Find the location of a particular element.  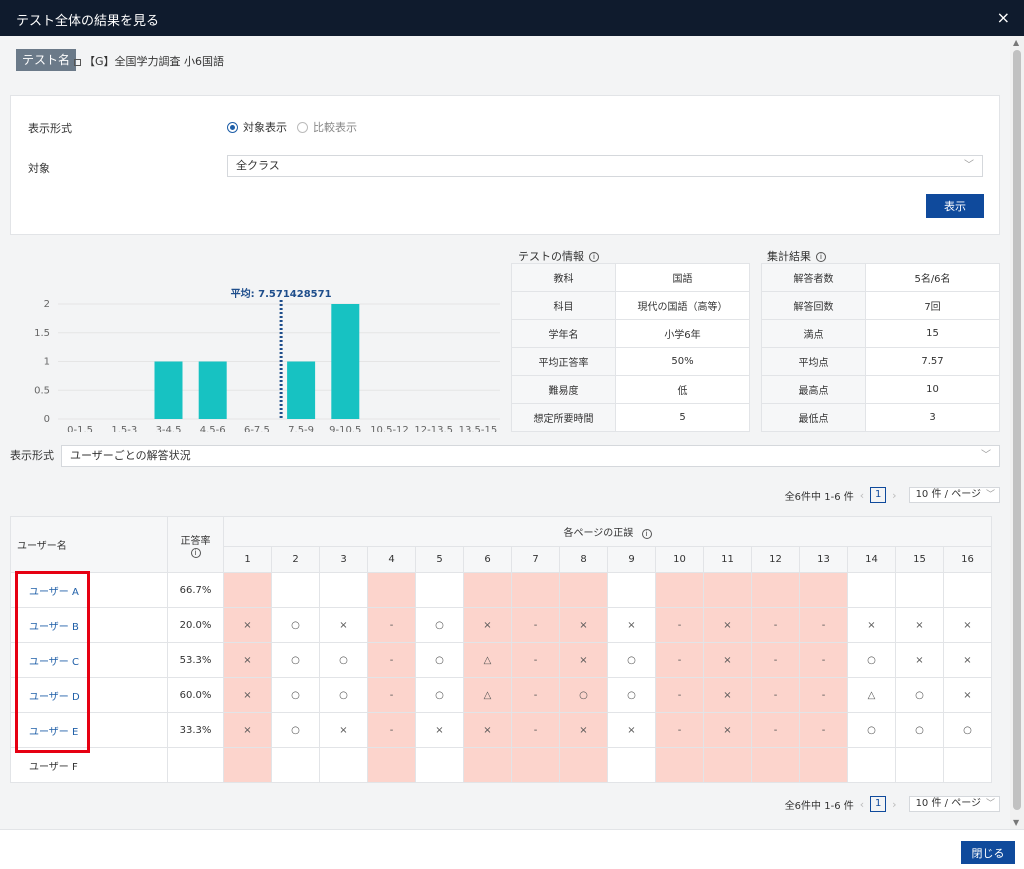

pages-header-text: 各ページの正誤 is located at coordinates (598, 533).